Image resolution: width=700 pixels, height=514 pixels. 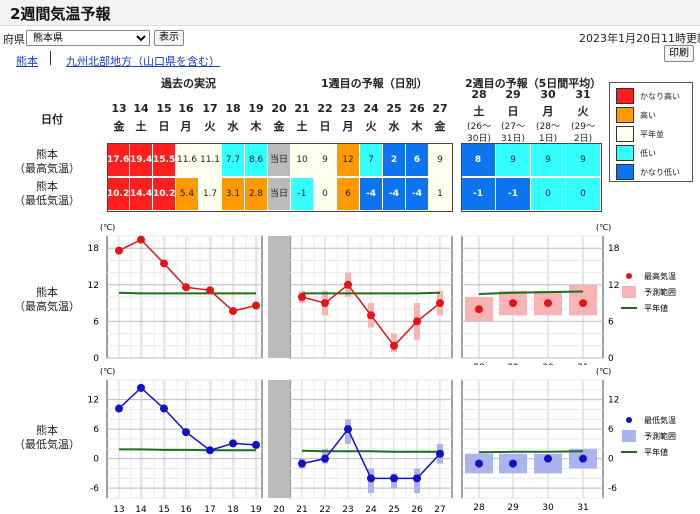 What do you see at coordinates (233, 160) in the screenshot?
I see `high-temp-cell: 7.7` at bounding box center [233, 160].